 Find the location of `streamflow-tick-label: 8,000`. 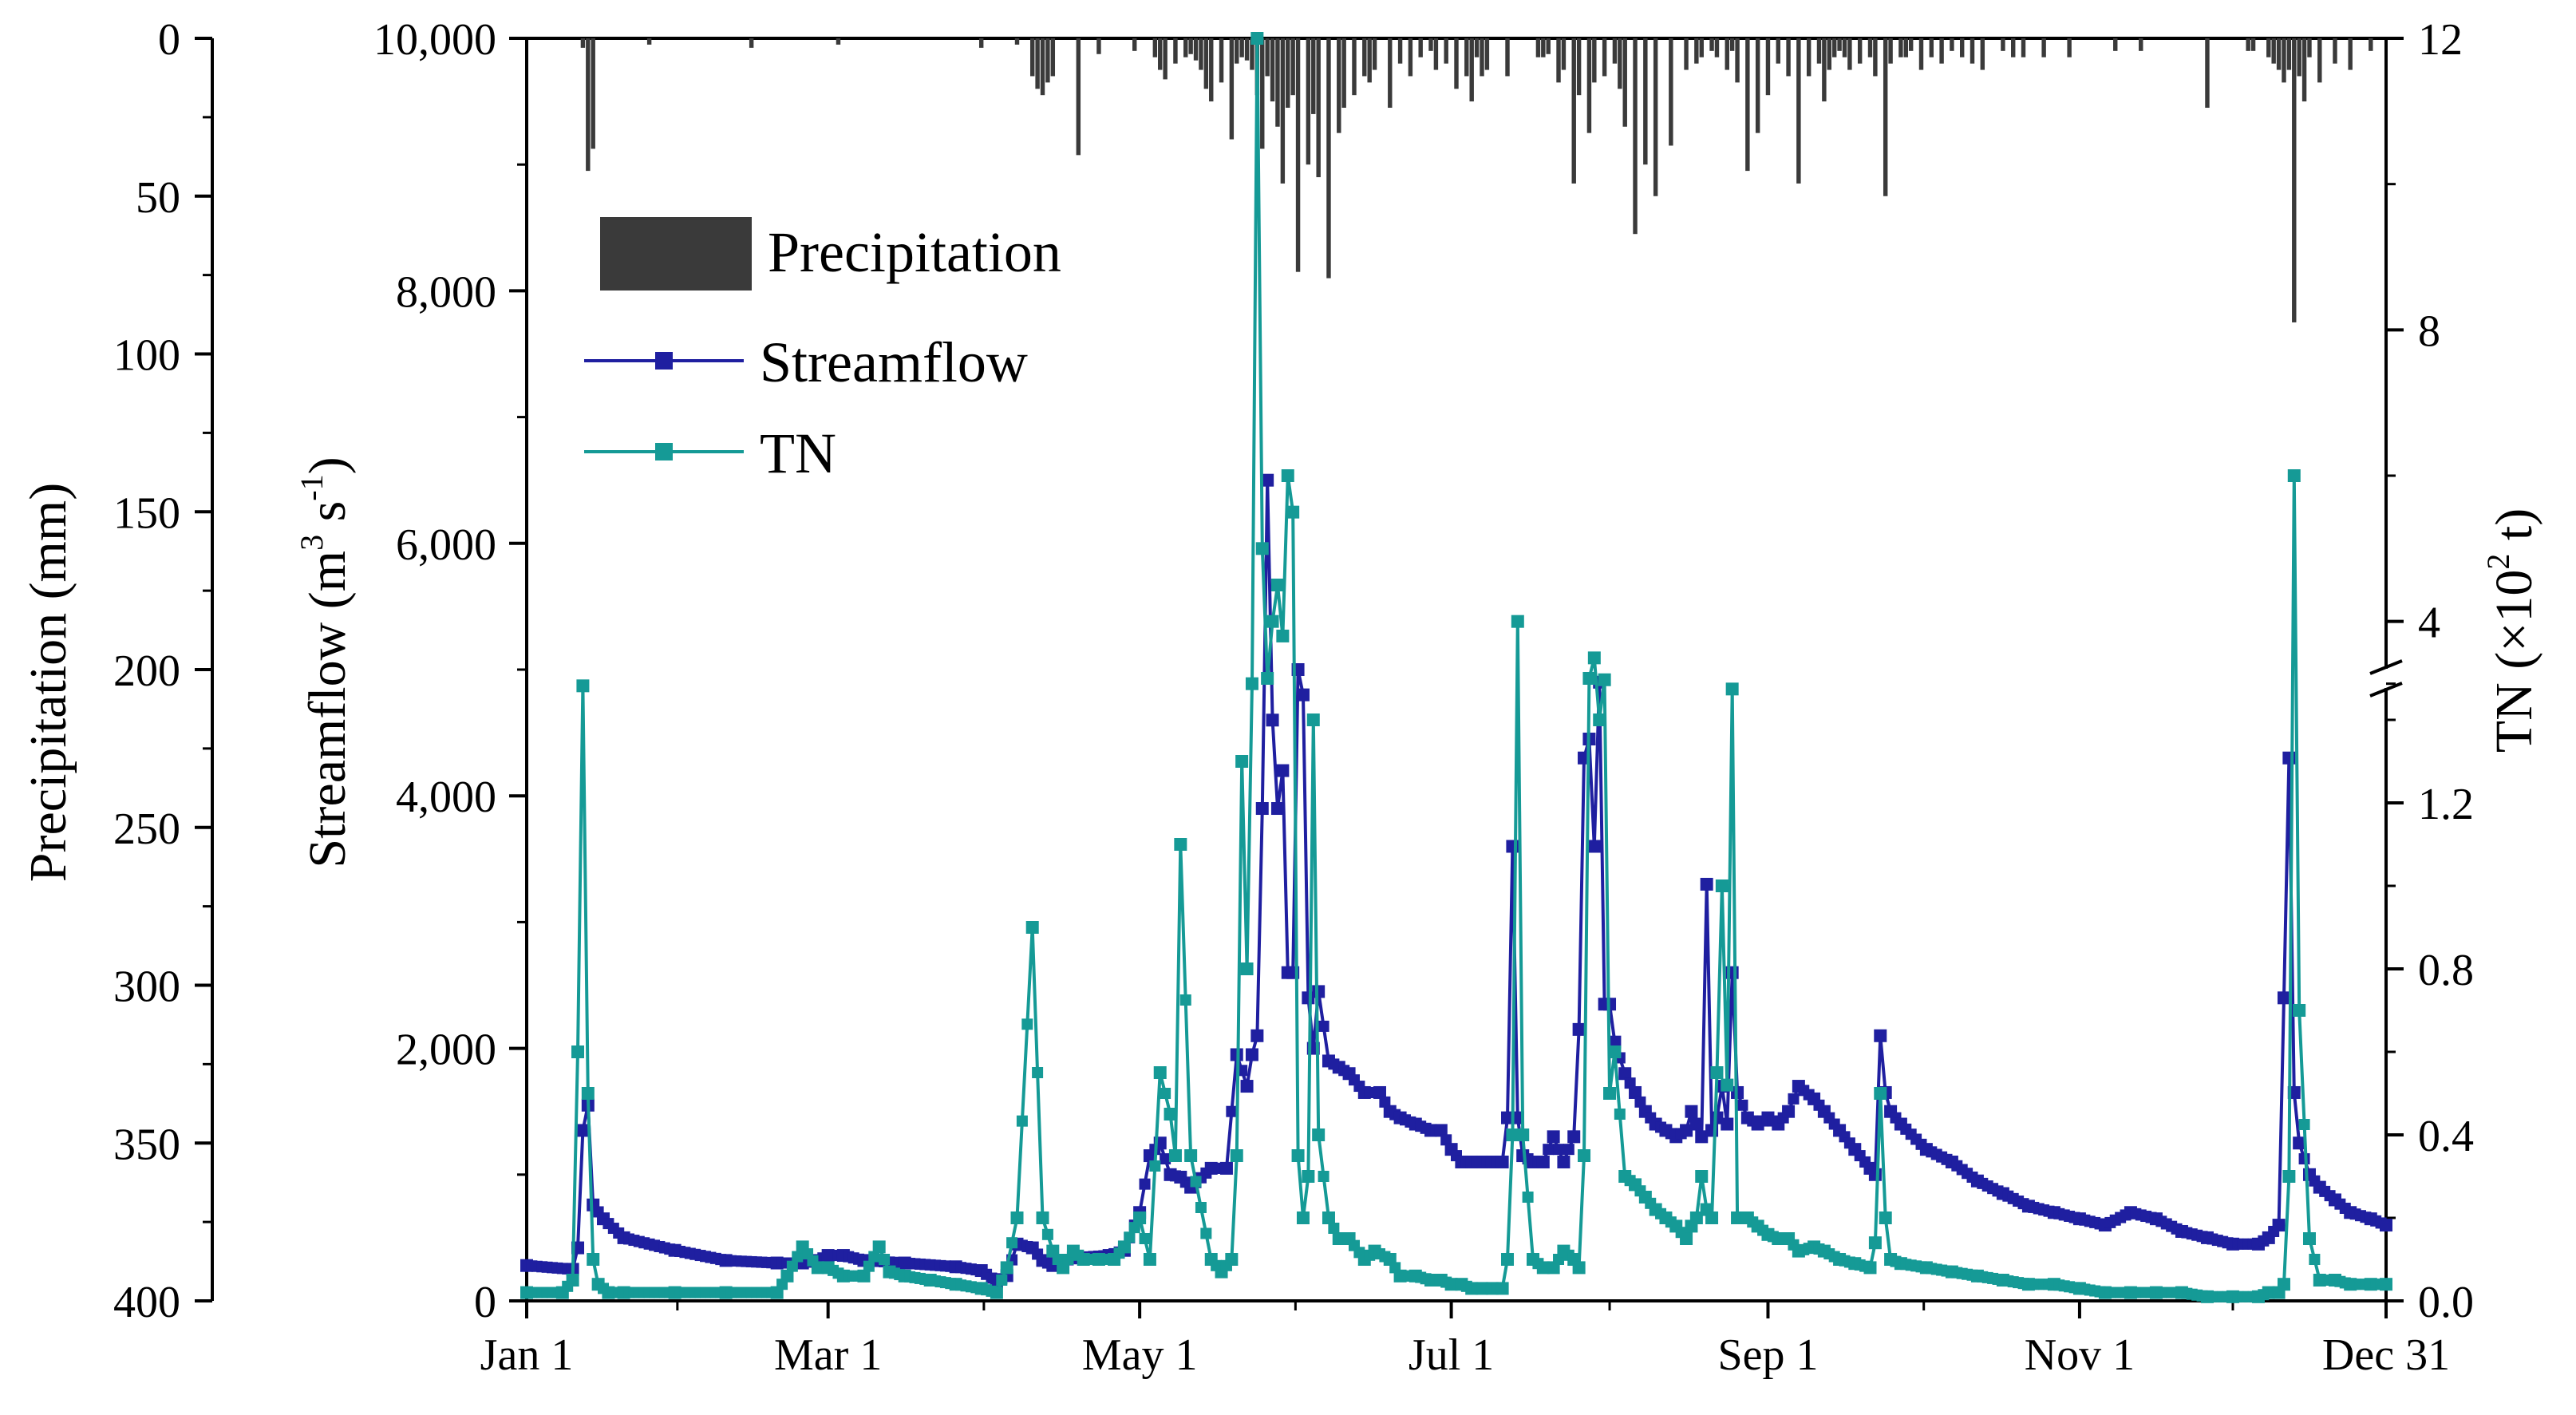

streamflow-tick-label: 8,000 is located at coordinates (446, 292).